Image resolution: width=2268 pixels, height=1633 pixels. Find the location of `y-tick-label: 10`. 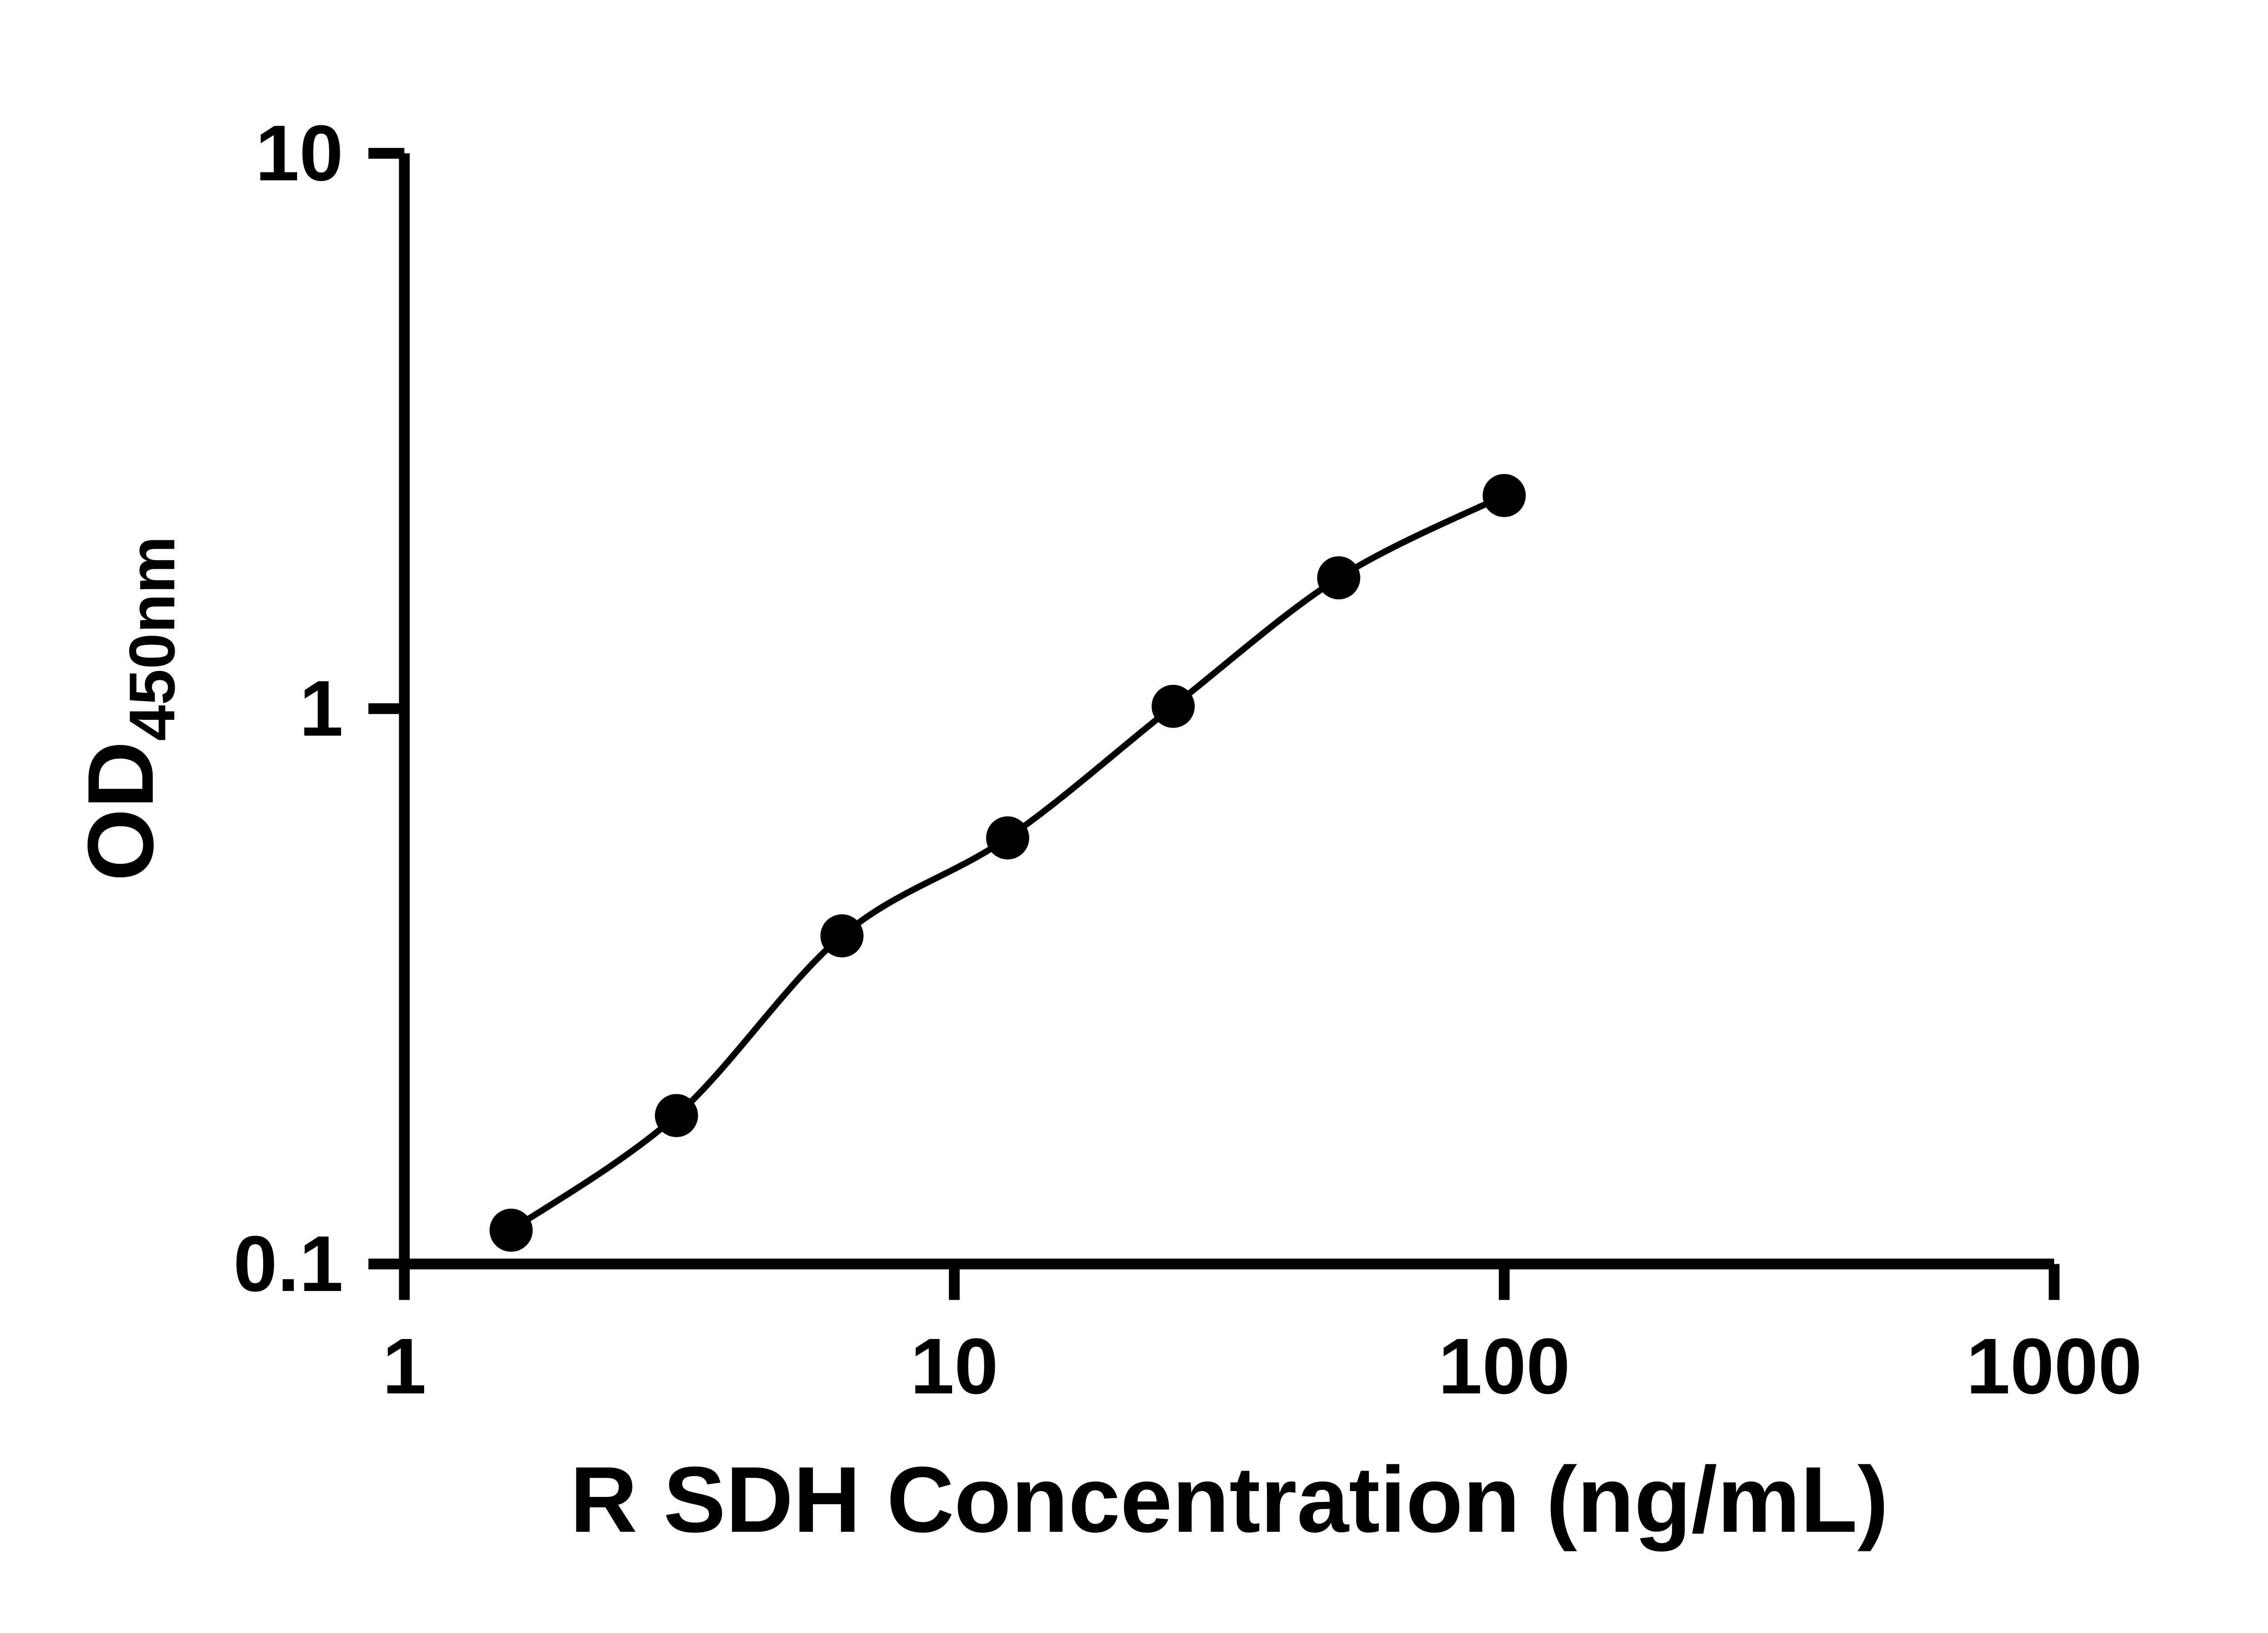

y-tick-label: 10 is located at coordinates (299, 152).